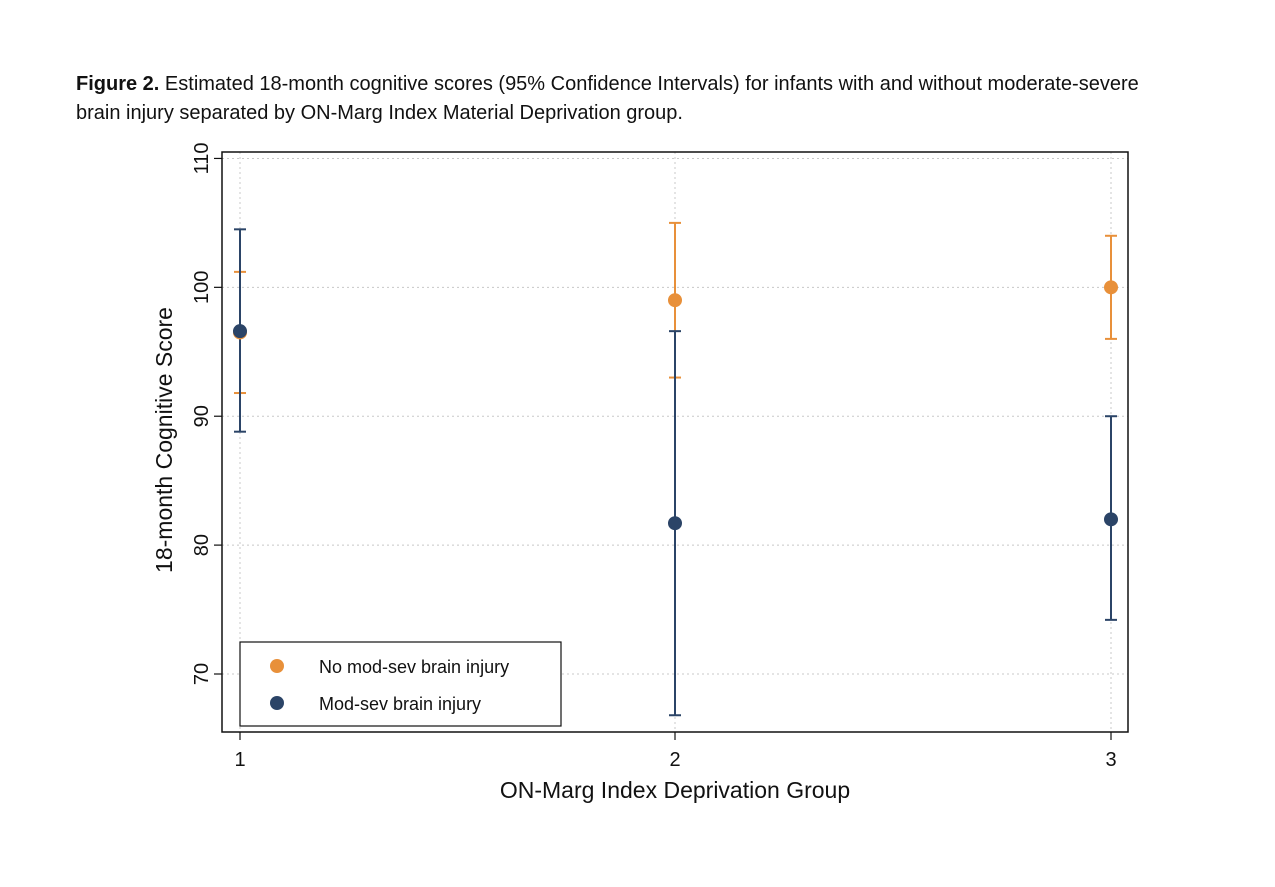 This screenshot has width=1275, height=887. Describe the element at coordinates (202, 545) in the screenshot. I see `y-tick-label: 80` at that location.